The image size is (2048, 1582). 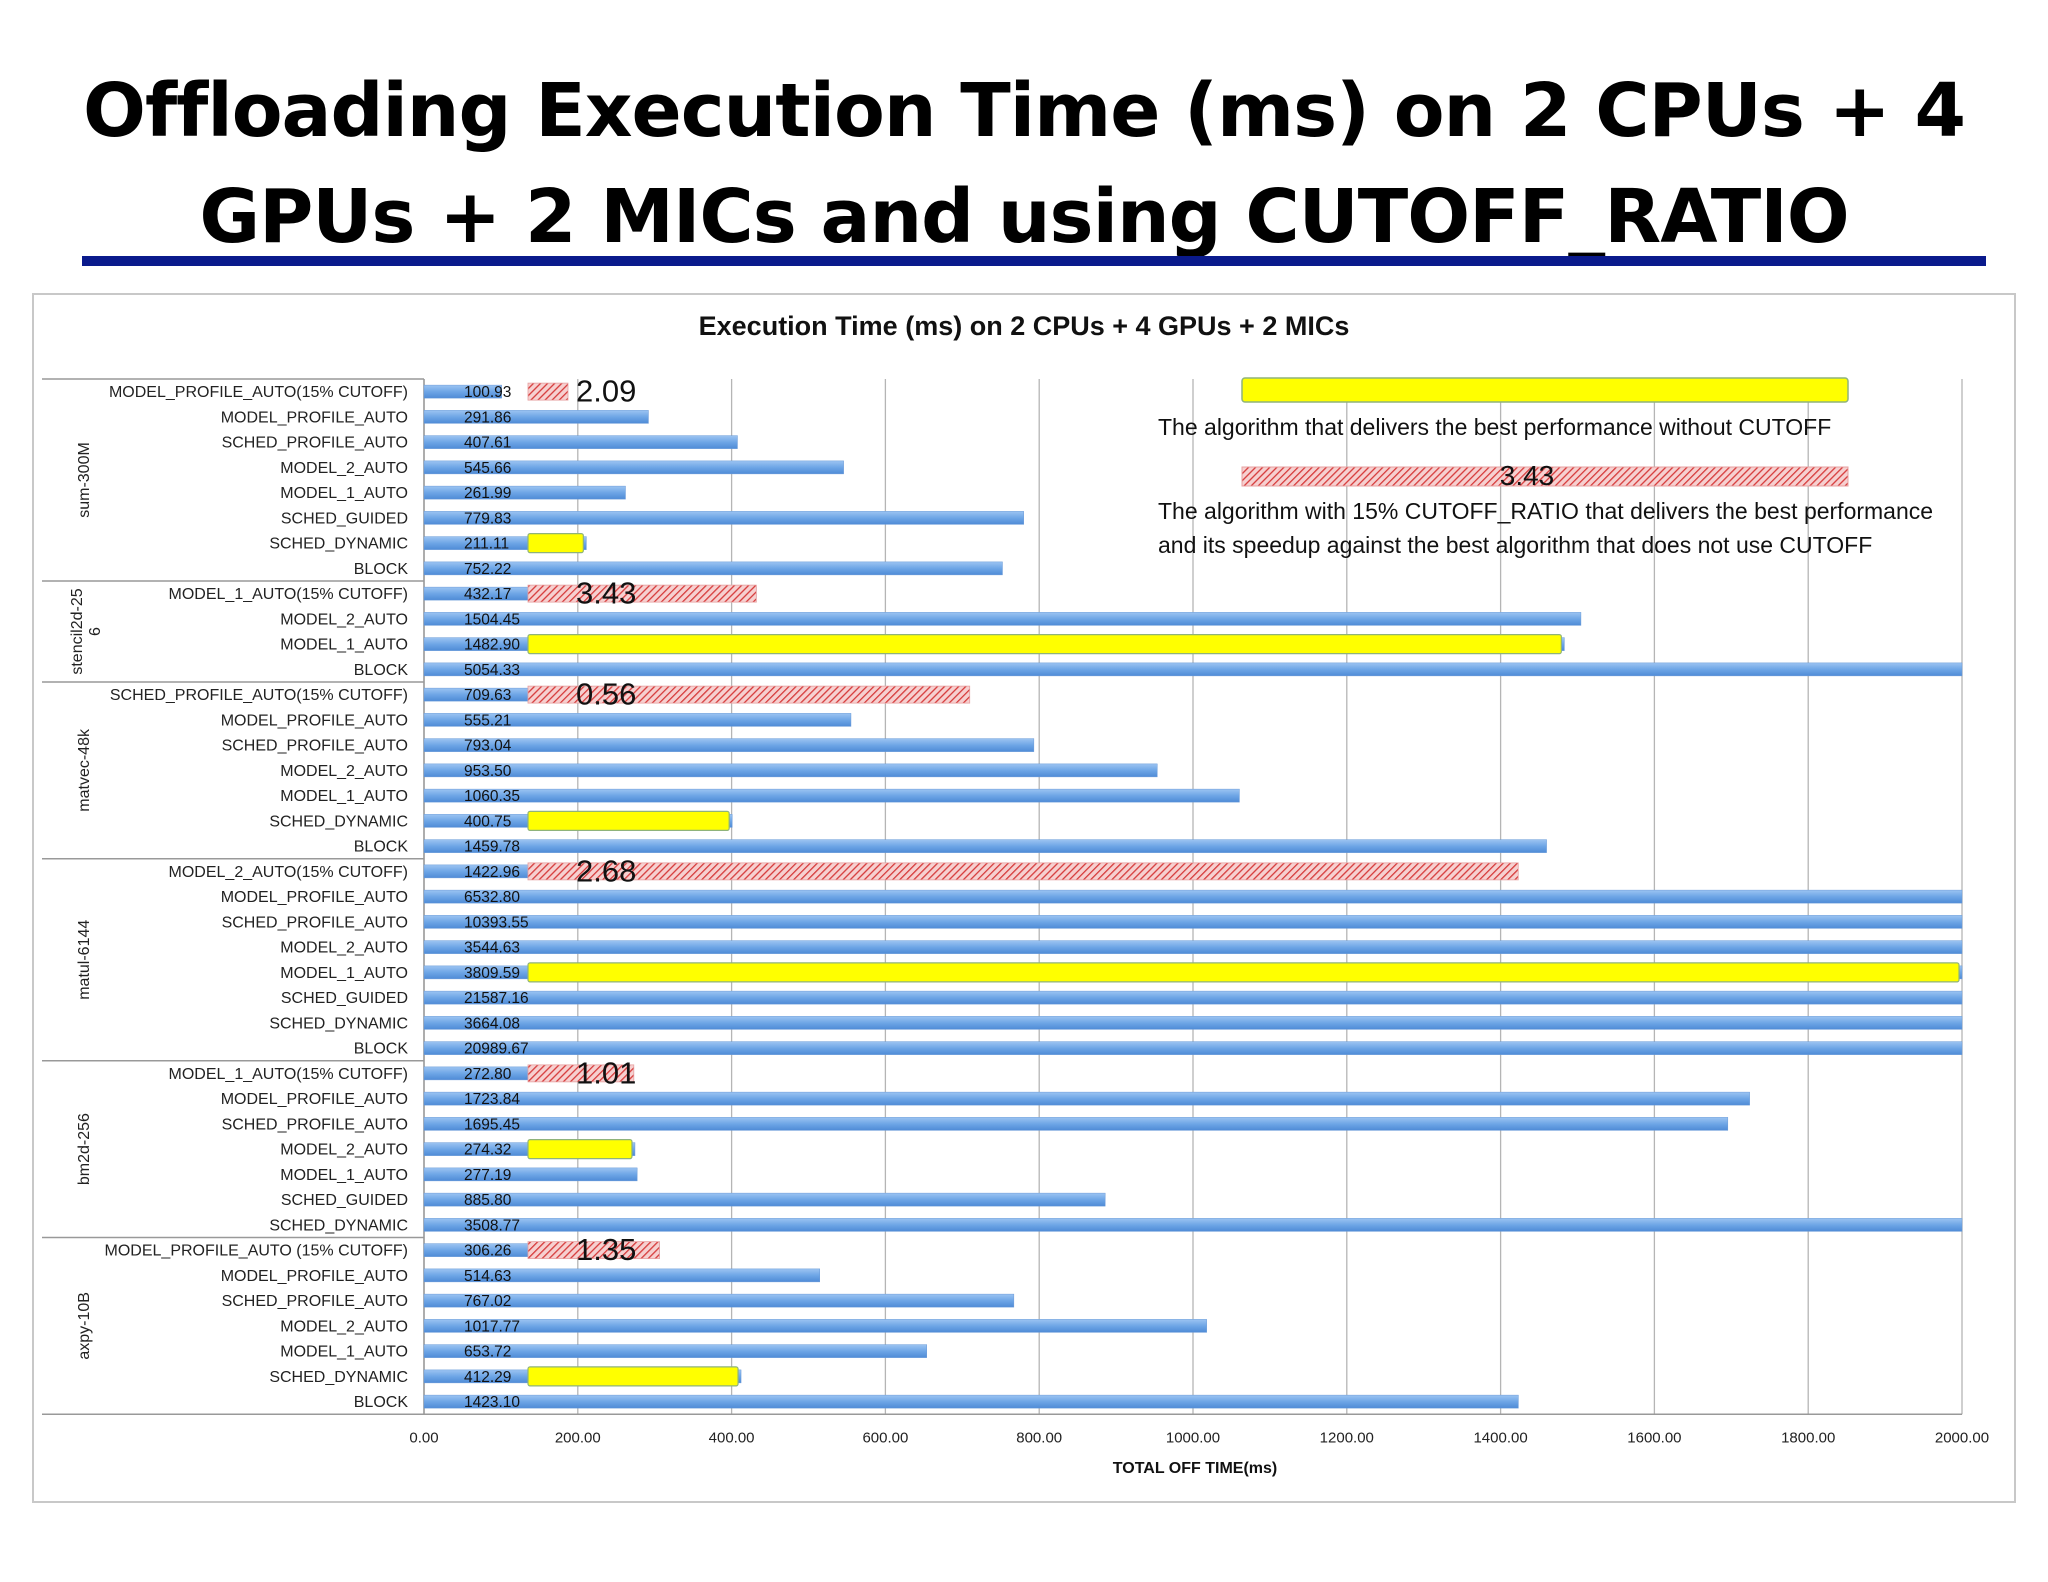 What do you see at coordinates (496, 922) in the screenshot?
I see `bar-value-label: 10393.55` at bounding box center [496, 922].